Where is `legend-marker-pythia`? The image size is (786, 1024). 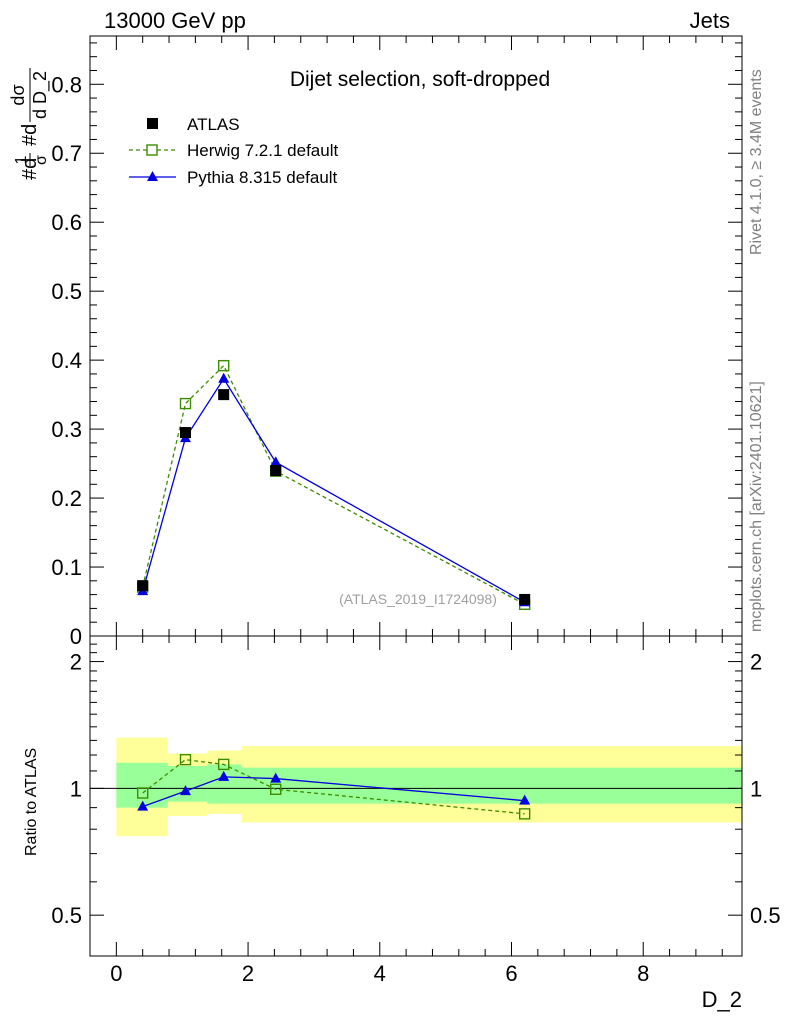 legend-marker-pythia is located at coordinates (152, 176).